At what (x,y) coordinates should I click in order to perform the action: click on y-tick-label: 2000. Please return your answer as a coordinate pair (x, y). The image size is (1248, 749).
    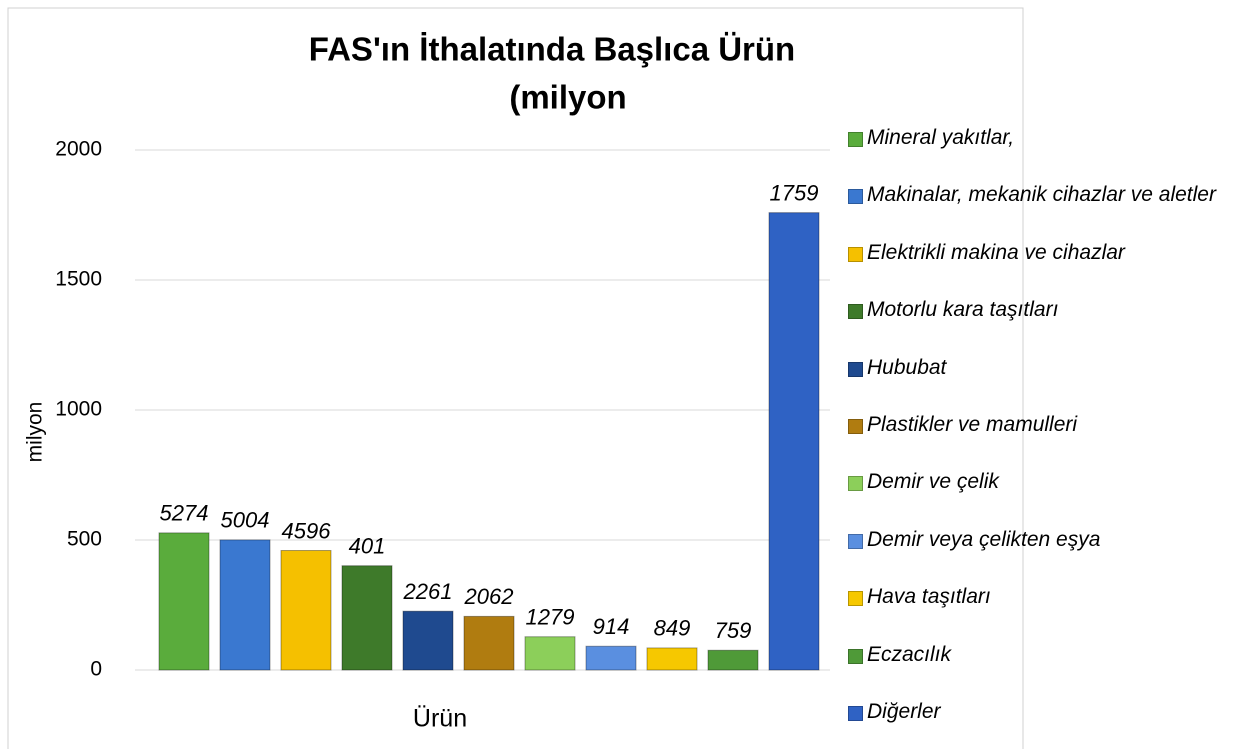
    Looking at the image, I should click on (78, 149).